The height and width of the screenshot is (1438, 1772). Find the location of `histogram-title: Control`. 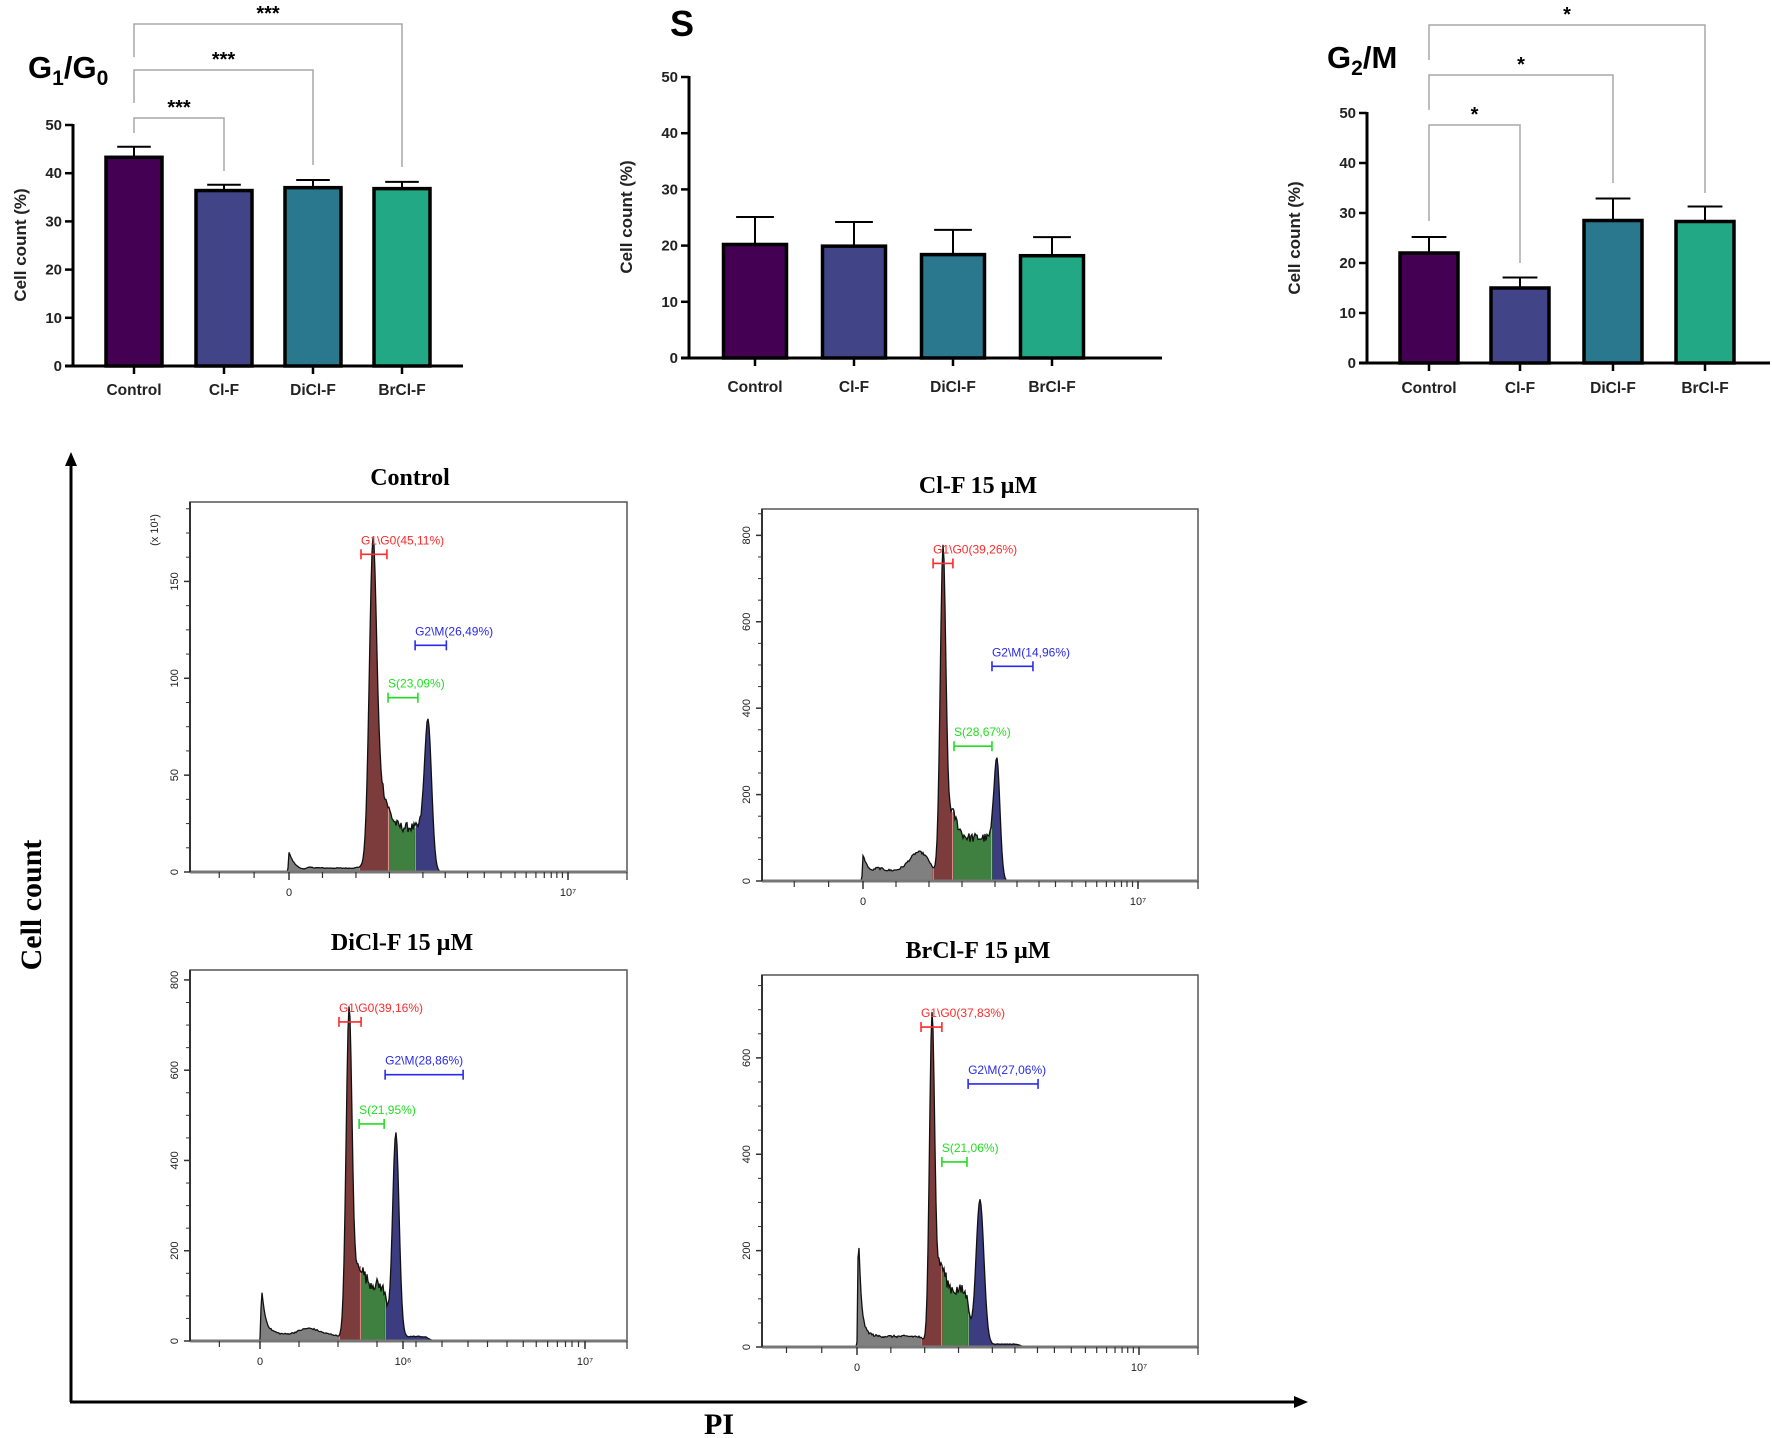

histogram-title: Control is located at coordinates (410, 478).